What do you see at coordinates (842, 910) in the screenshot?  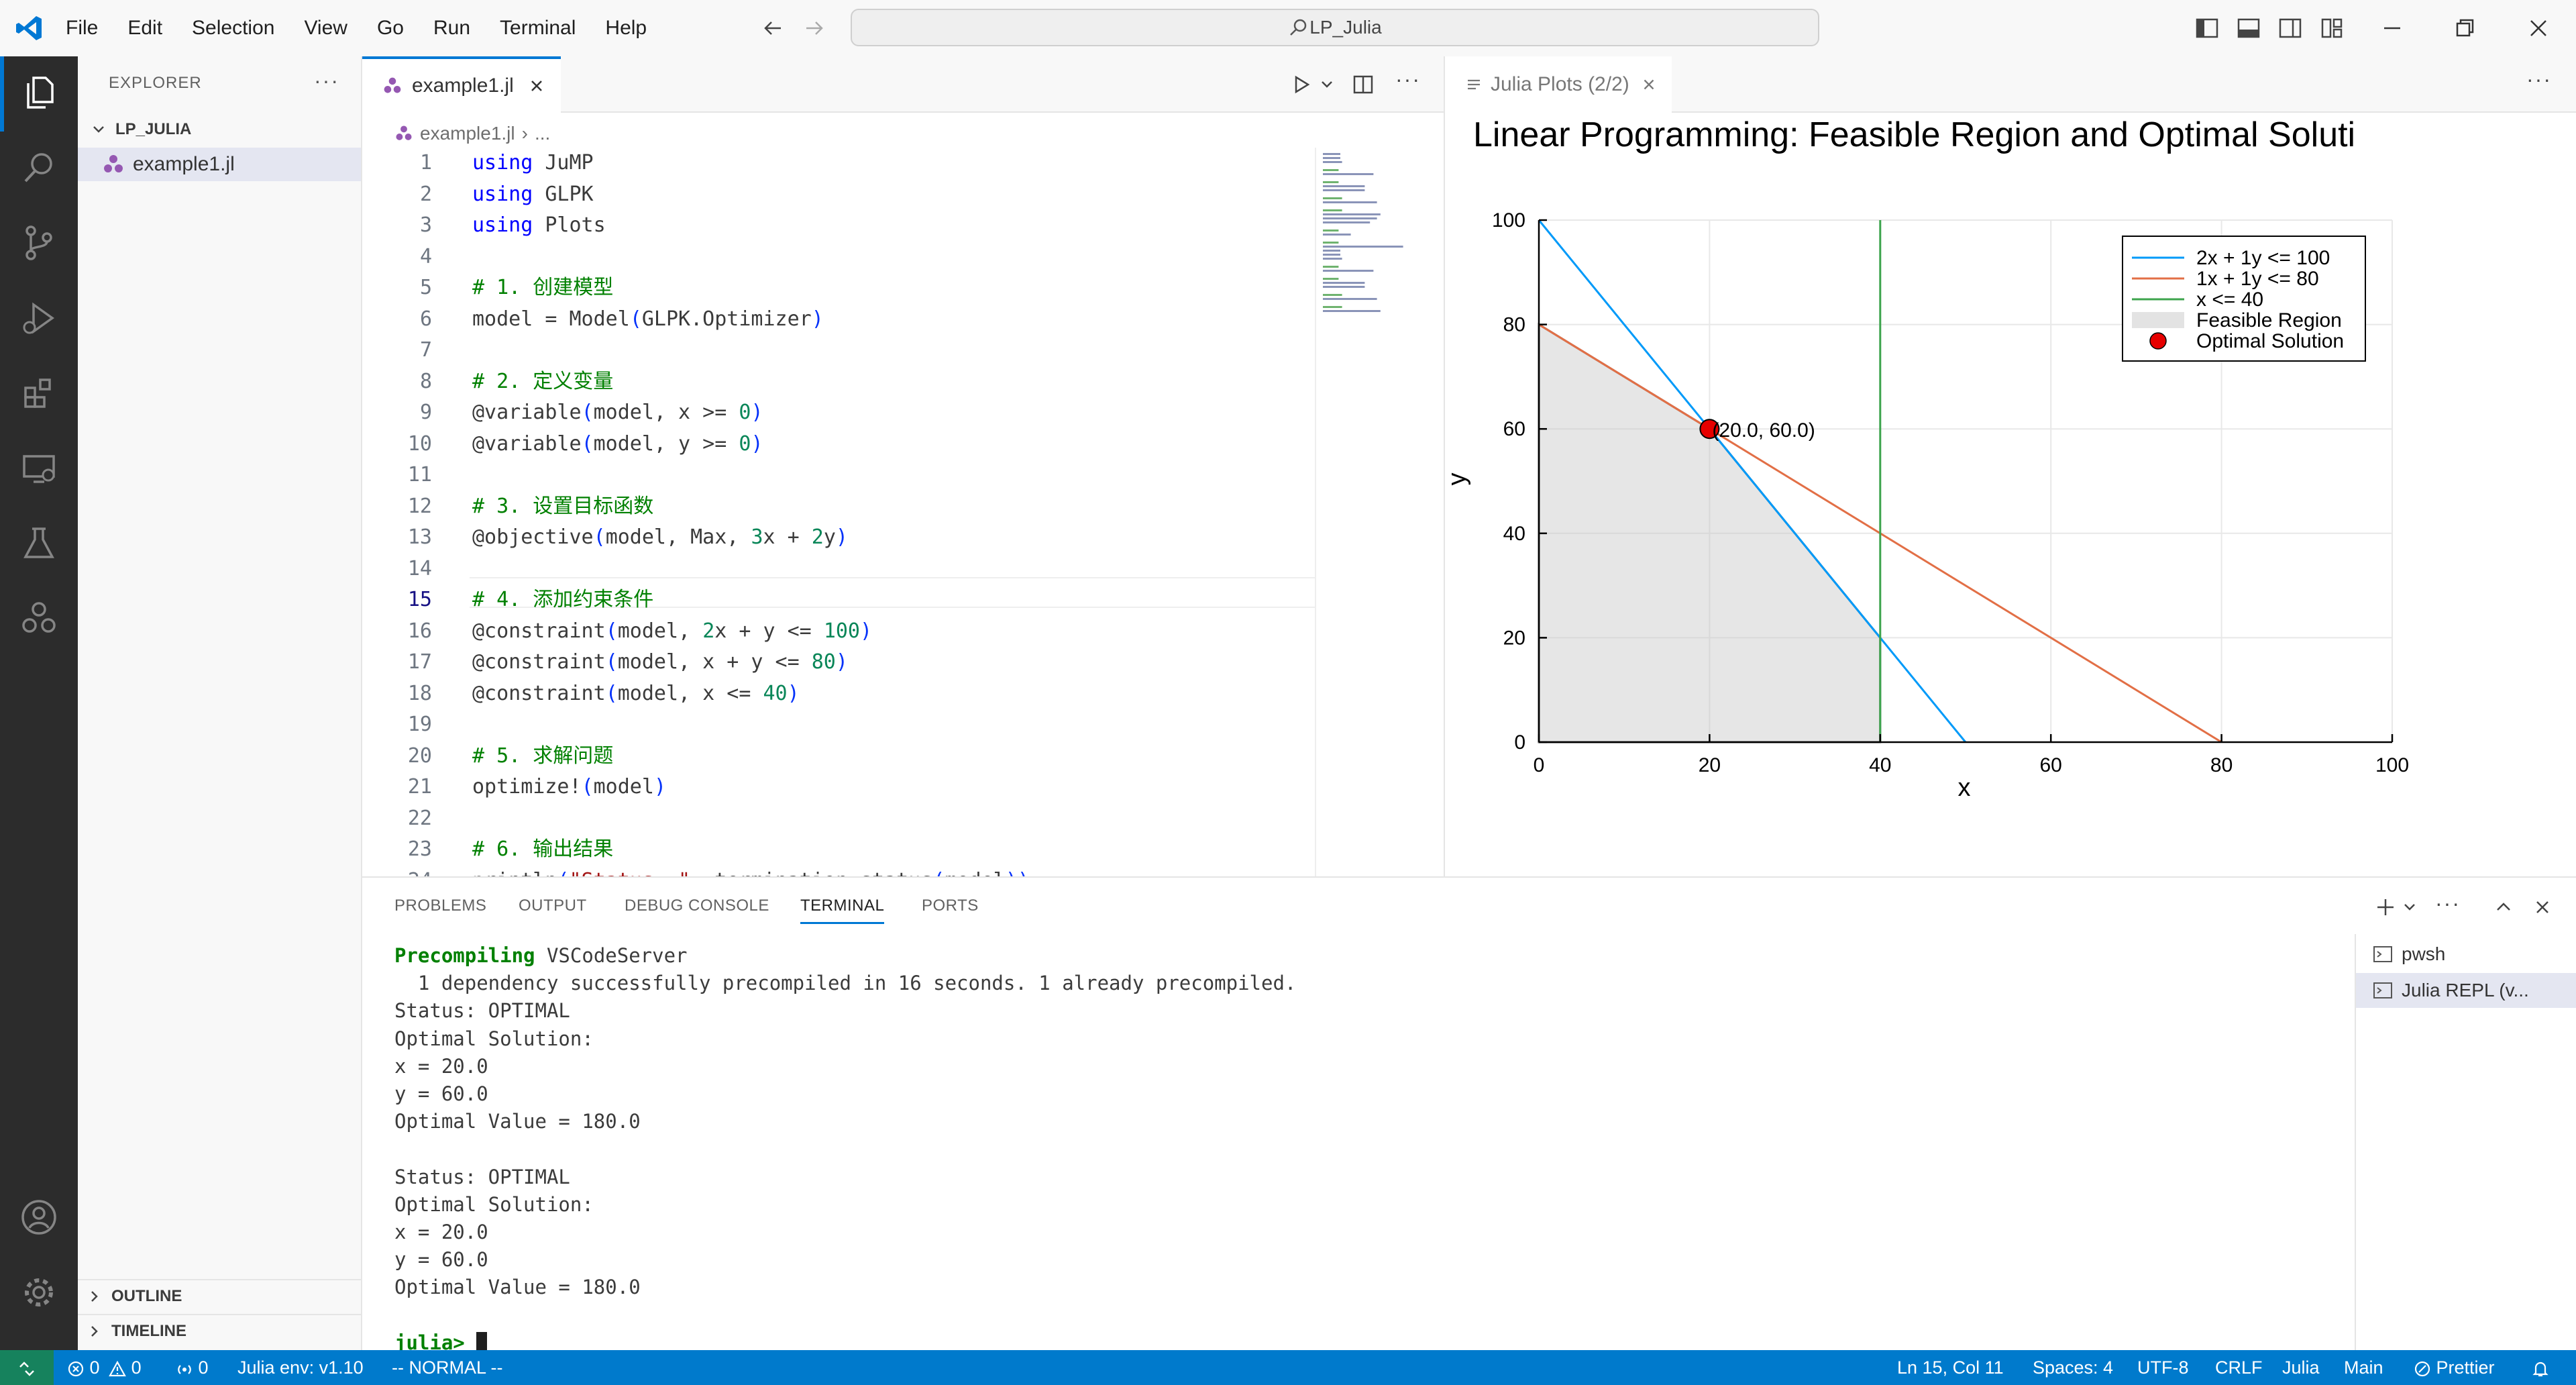 I see `panel-tab-terminal: TERMINAL` at bounding box center [842, 910].